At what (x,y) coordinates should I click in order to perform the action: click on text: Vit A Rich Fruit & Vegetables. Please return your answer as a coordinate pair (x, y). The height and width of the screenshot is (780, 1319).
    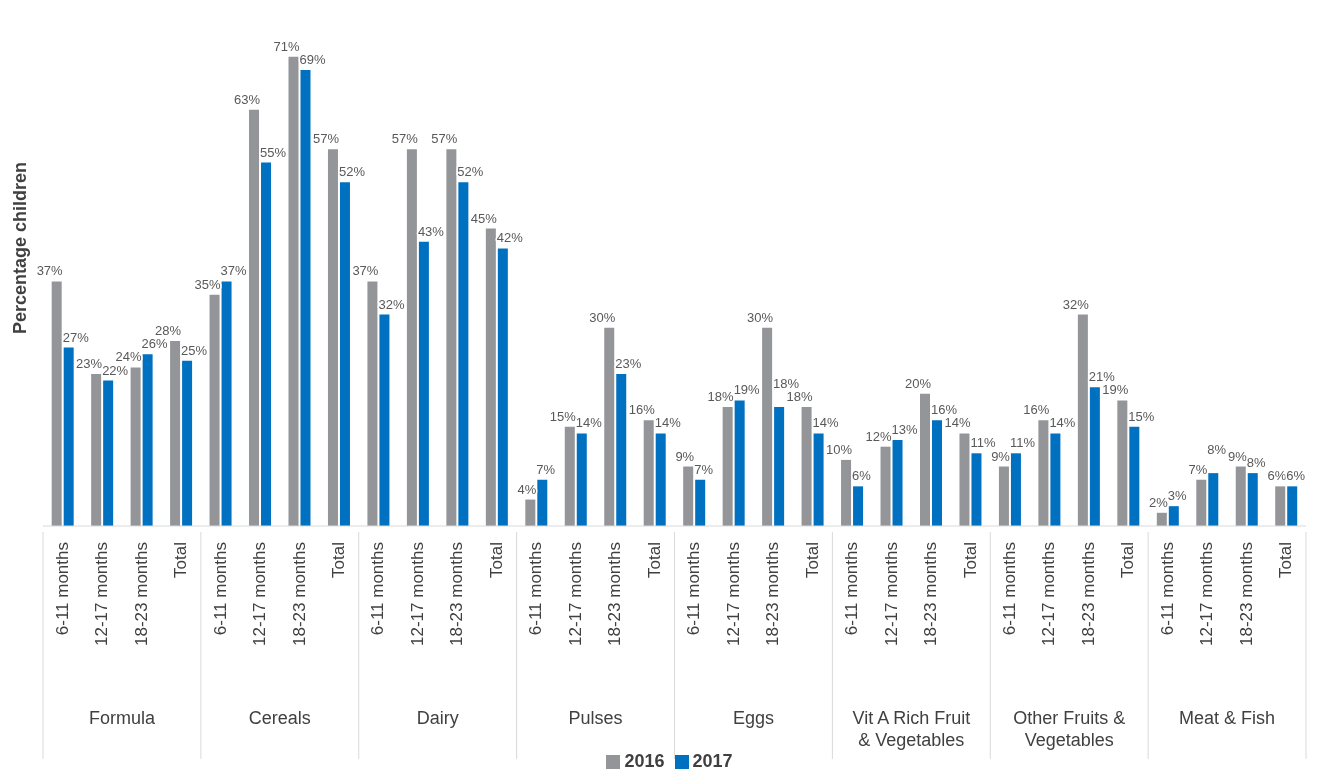
    Looking at the image, I should click on (911, 729).